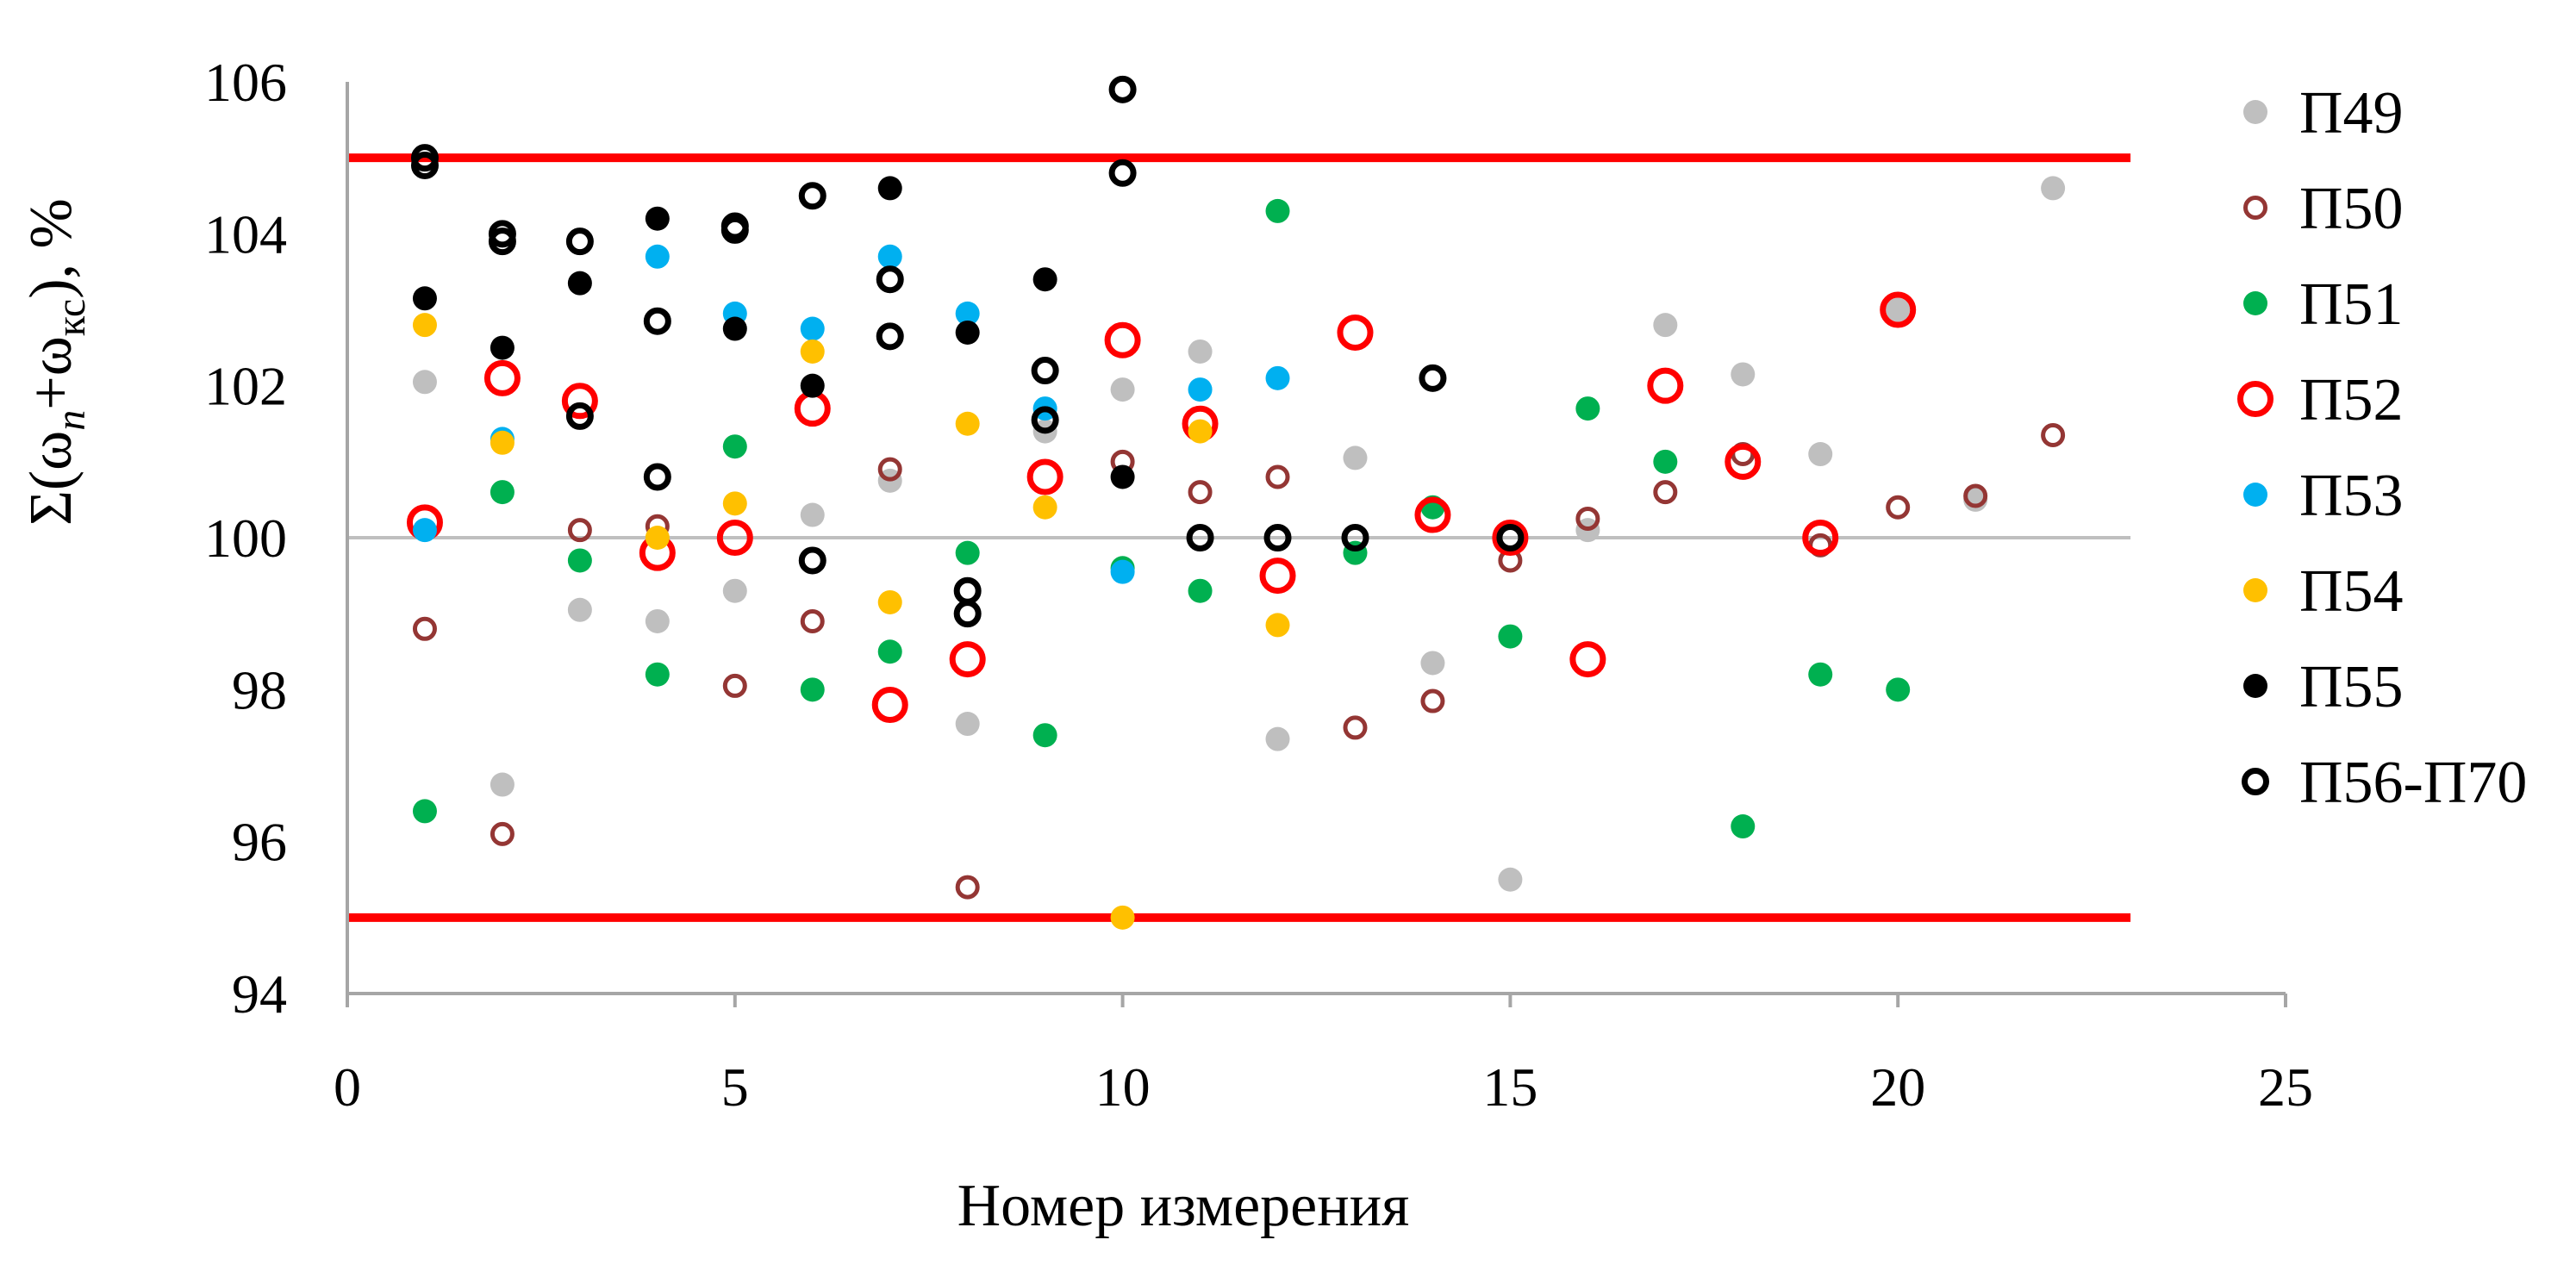 The height and width of the screenshot is (1271, 2576). What do you see at coordinates (259, 994) in the screenshot?
I see `y-tick-label: 94` at bounding box center [259, 994].